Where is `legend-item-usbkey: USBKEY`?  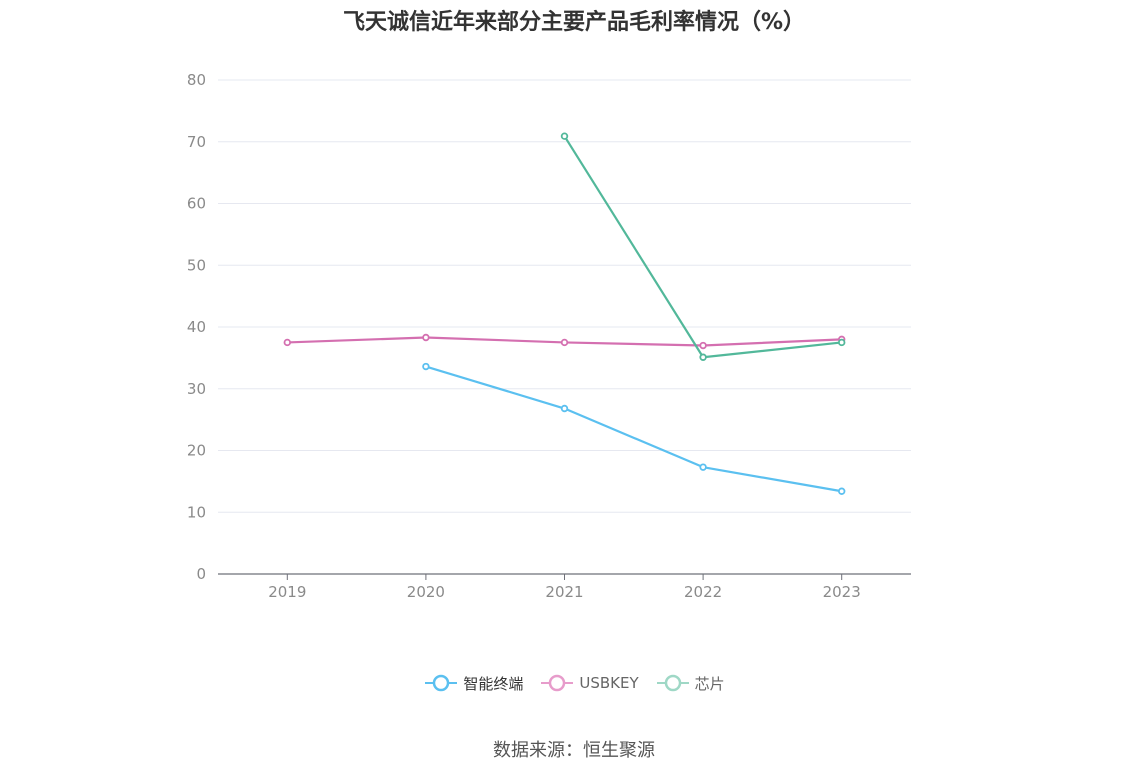 legend-item-usbkey: USBKEY is located at coordinates (589, 683).